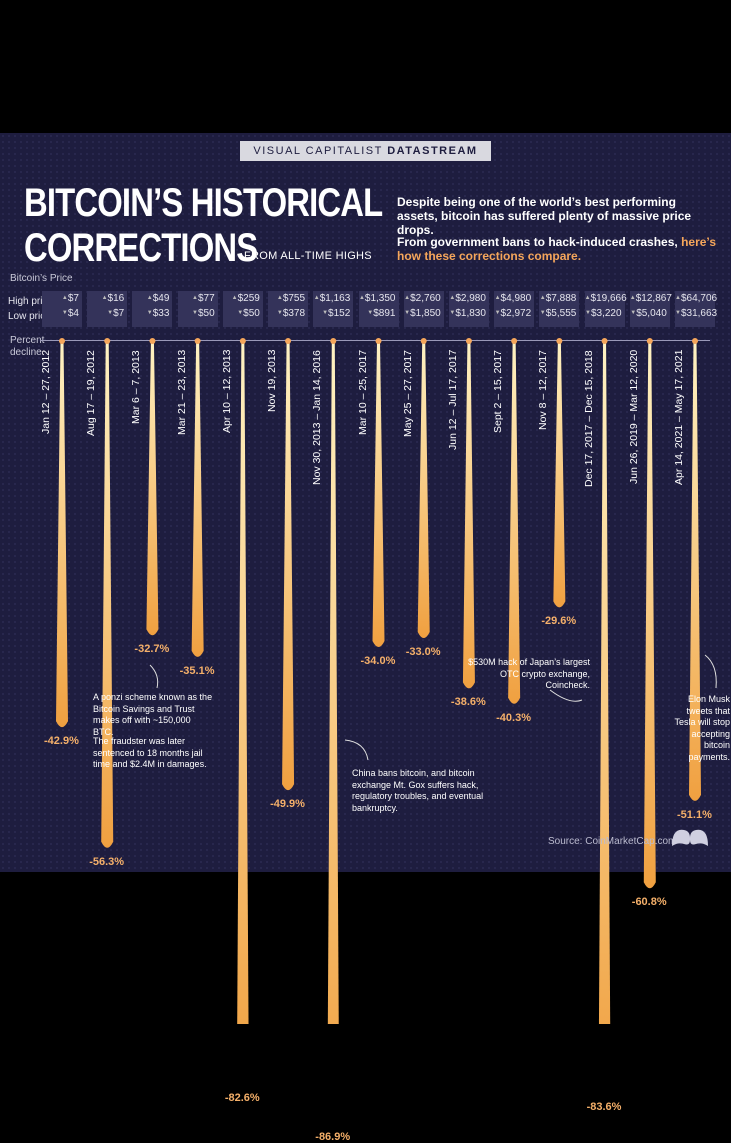 This screenshot has width=731, height=1143. What do you see at coordinates (107, 861) in the screenshot?
I see `value-label-2: -56.3%` at bounding box center [107, 861].